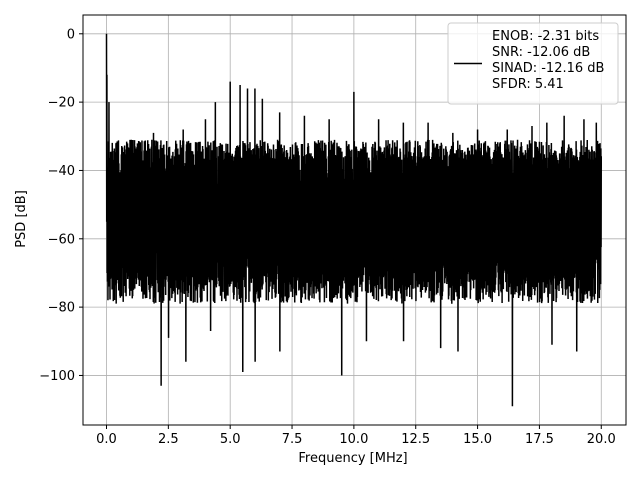 The width and height of the screenshot is (640, 480). I want to click on legend-text-line: SINAD: -12.16 dB, so click(548, 68).